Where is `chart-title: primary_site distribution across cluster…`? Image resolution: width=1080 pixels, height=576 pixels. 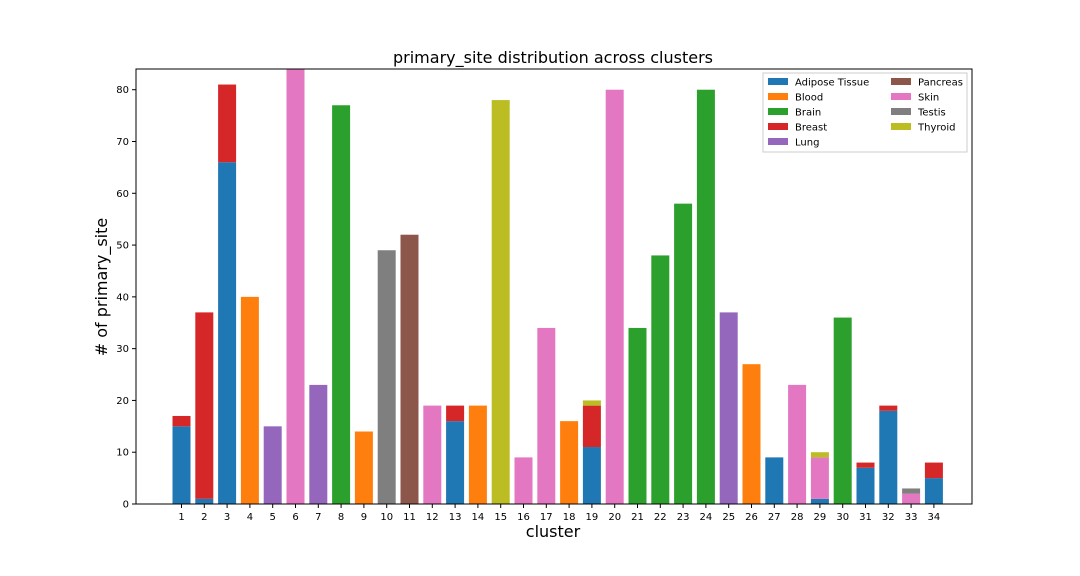
chart-title: primary_site distribution across cluster… is located at coordinates (553, 58).